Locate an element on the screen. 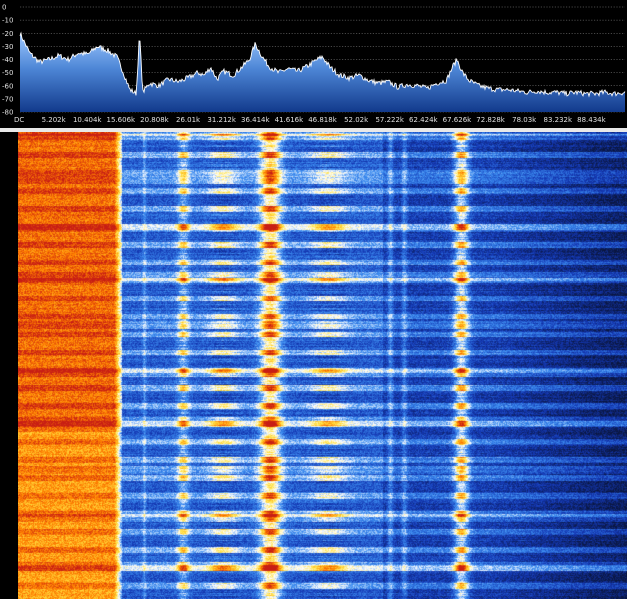 Image resolution: width=627 pixels, height=599 pixels. y-tick-label: -40 is located at coordinates (7, 60).